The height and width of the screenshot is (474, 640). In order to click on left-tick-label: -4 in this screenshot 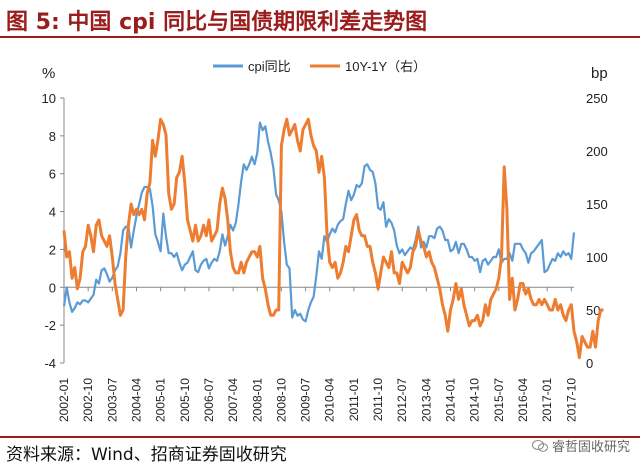, I will do `click(50, 363)`.